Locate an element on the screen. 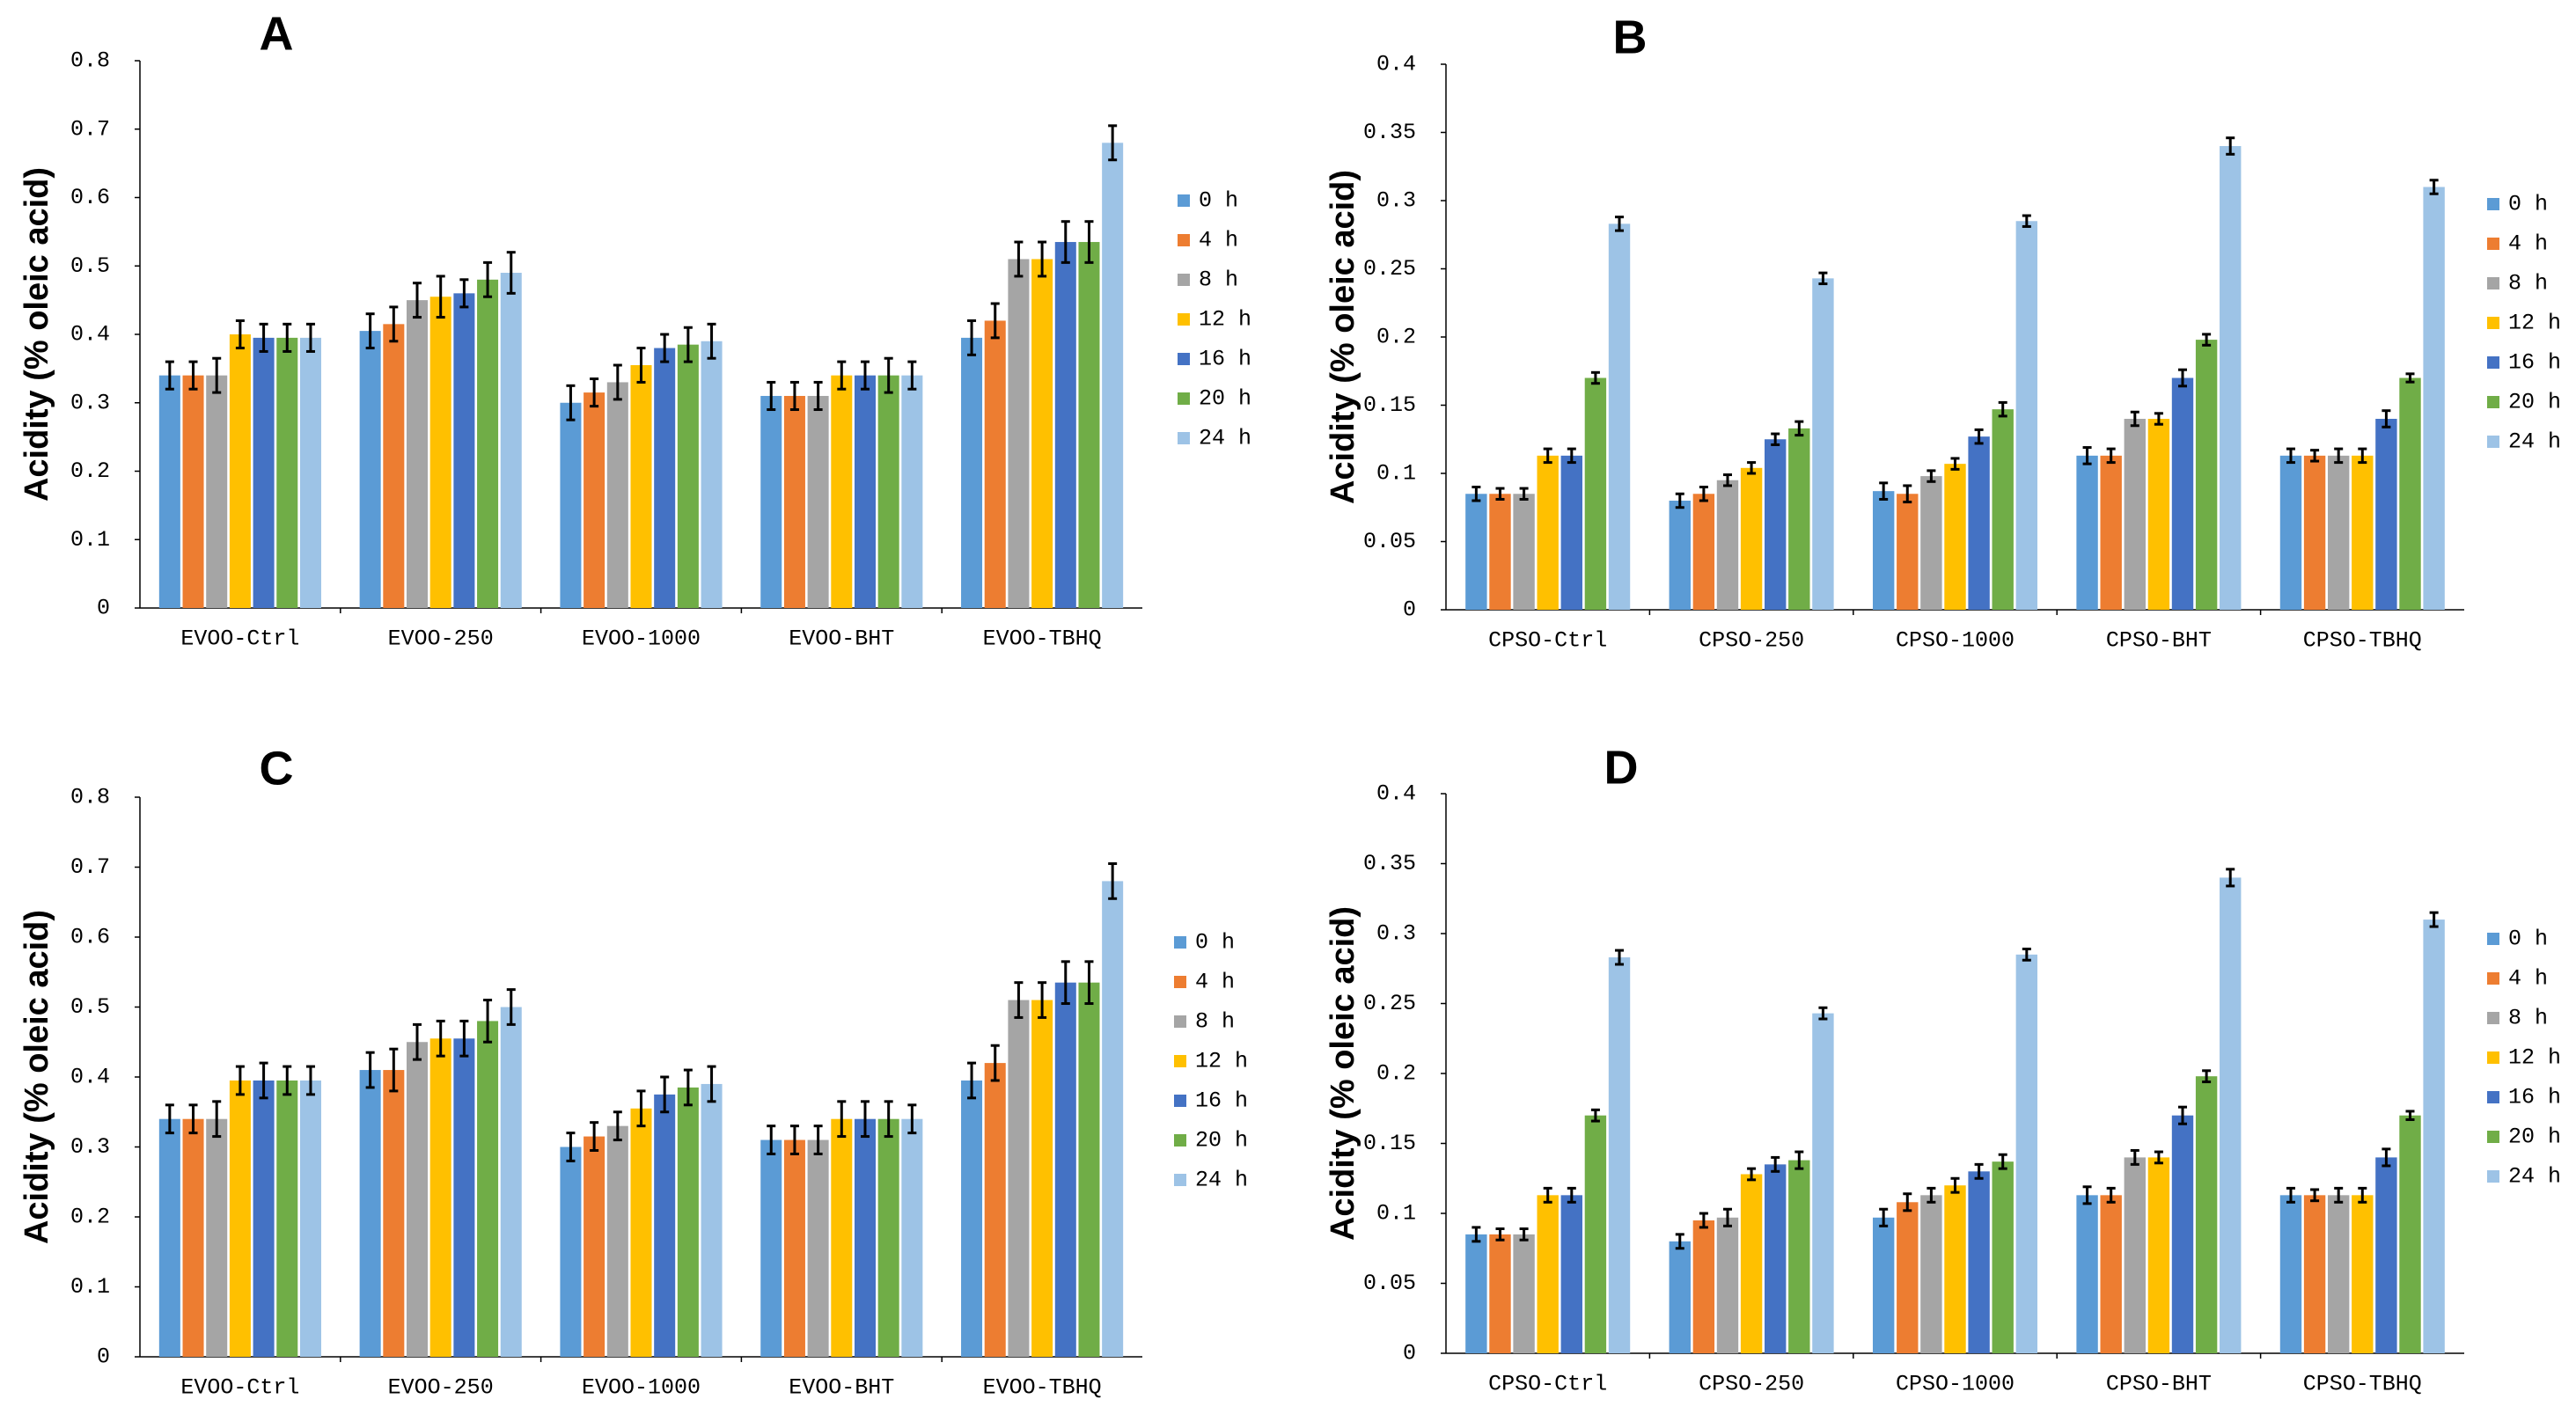 The height and width of the screenshot is (1414, 2576). y-tick-label: 0.8 is located at coordinates (90, 61).